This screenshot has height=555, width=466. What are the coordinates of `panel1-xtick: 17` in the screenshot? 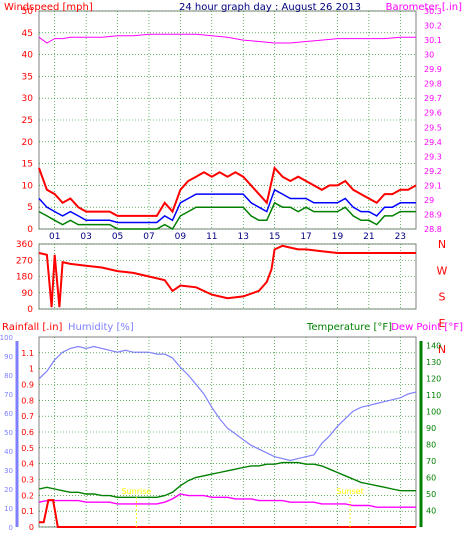 It's located at (305, 237).